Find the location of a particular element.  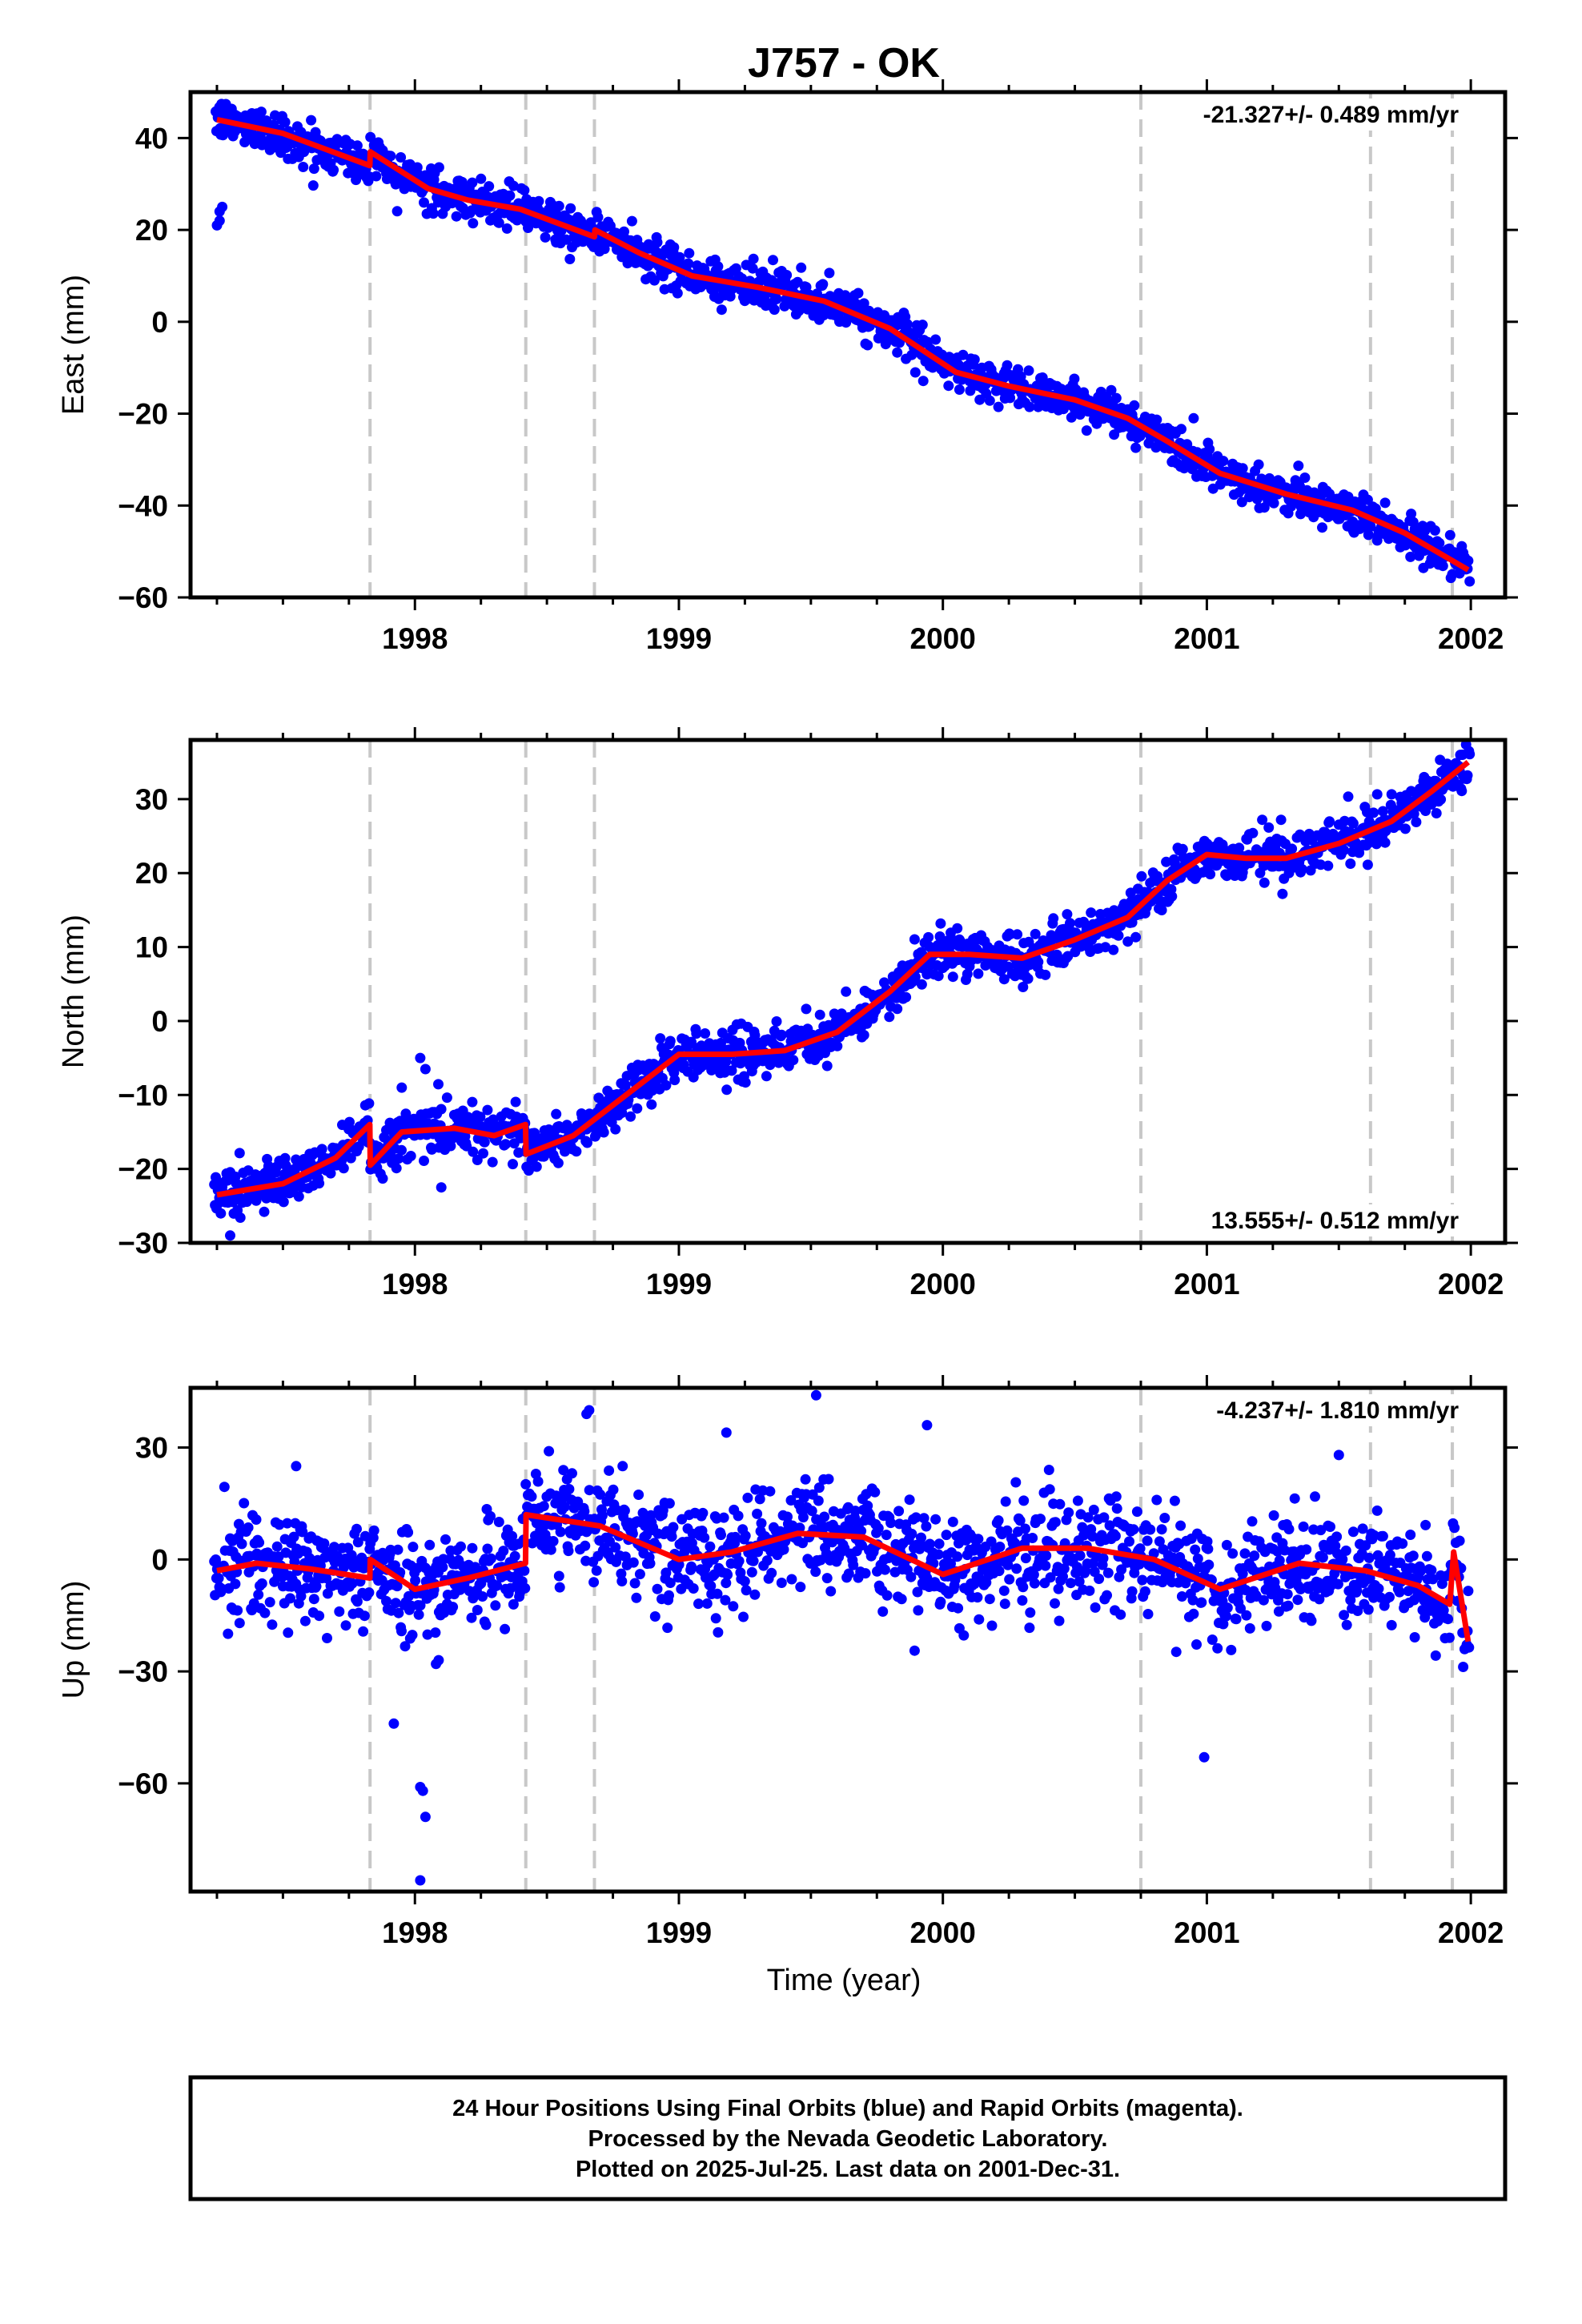

y-tick-label: 0 is located at coordinates (159, 1021).